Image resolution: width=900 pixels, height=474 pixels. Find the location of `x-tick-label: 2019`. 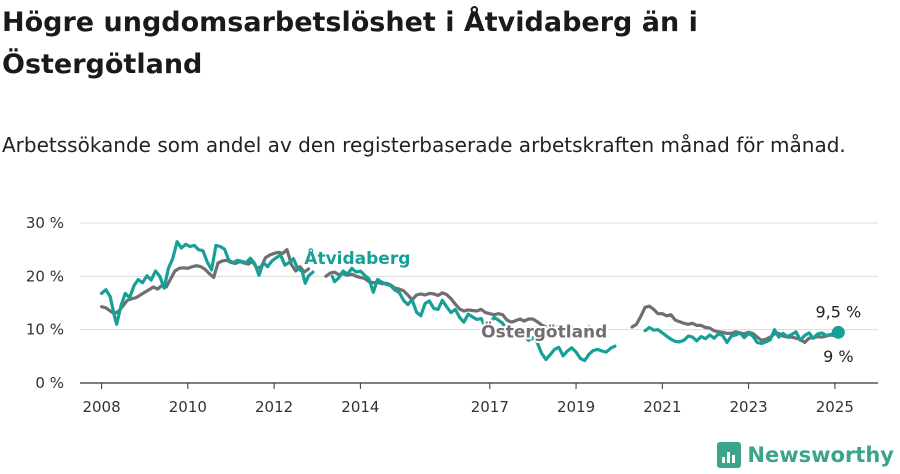

x-tick-label: 2019 is located at coordinates (576, 407).